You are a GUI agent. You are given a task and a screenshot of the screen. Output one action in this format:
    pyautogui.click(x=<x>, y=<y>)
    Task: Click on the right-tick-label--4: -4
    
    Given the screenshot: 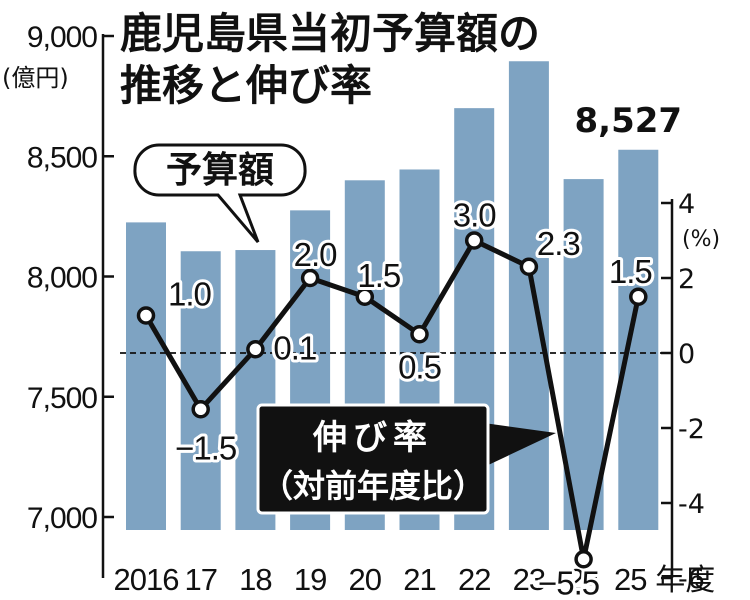 What is the action you would take?
    pyautogui.click(x=691, y=504)
    